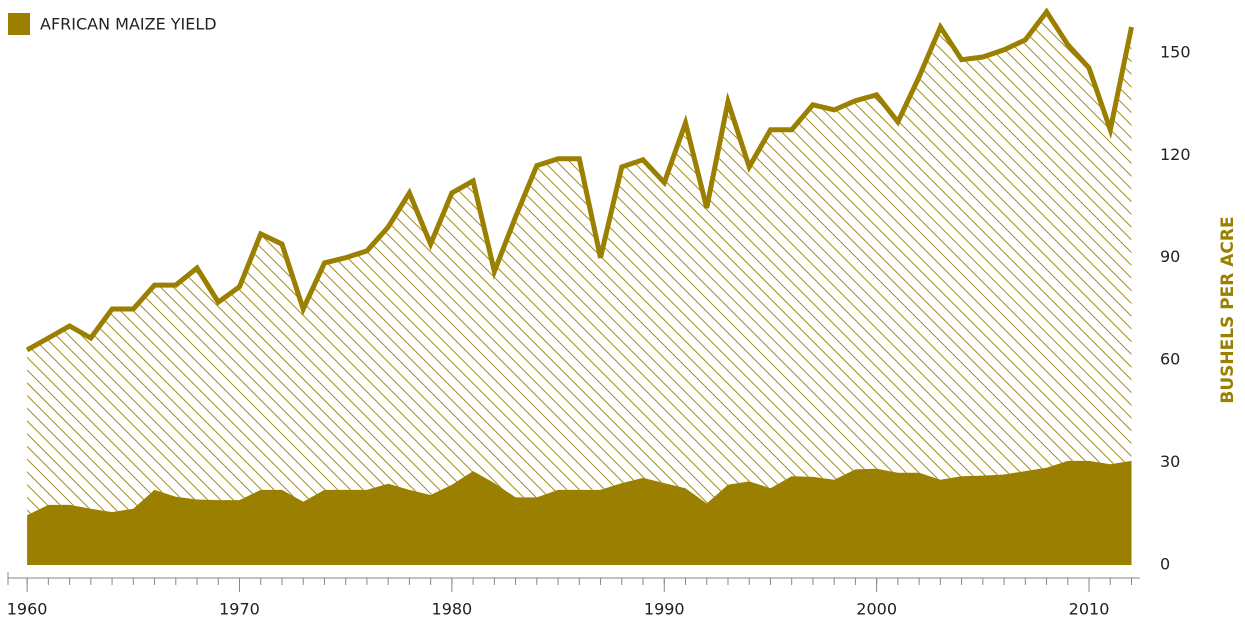 This screenshot has height=624, width=1245. I want to click on x-tick-label: 1990, so click(664, 609).